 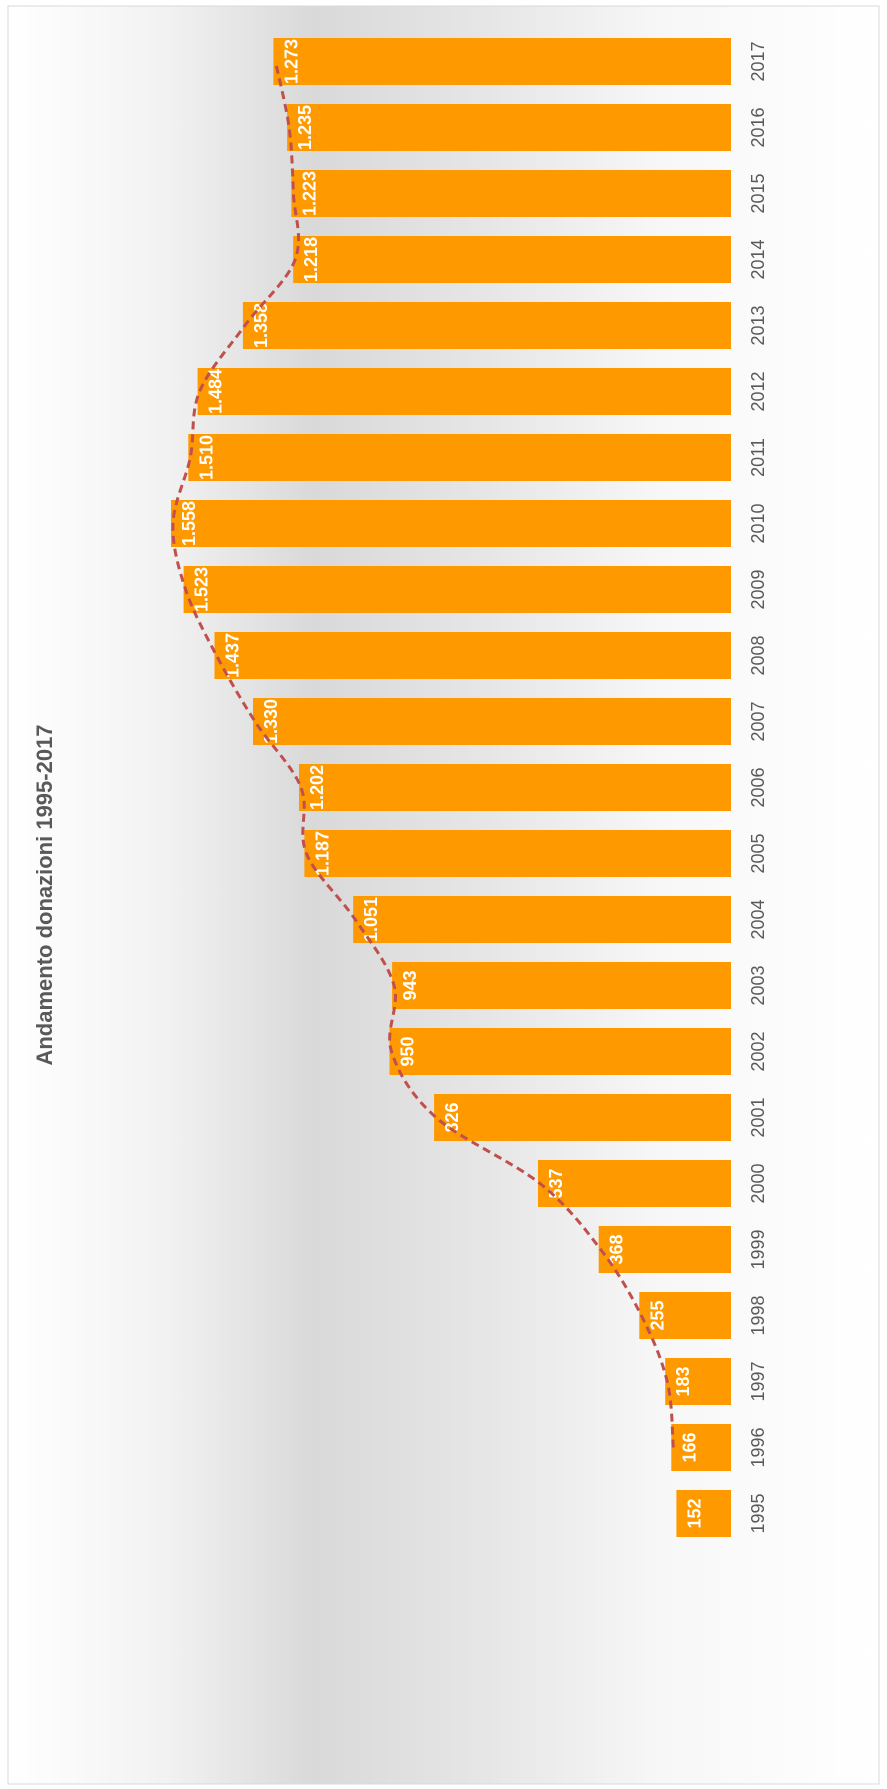 What do you see at coordinates (464, 391) in the screenshot?
I see `bar-2012` at bounding box center [464, 391].